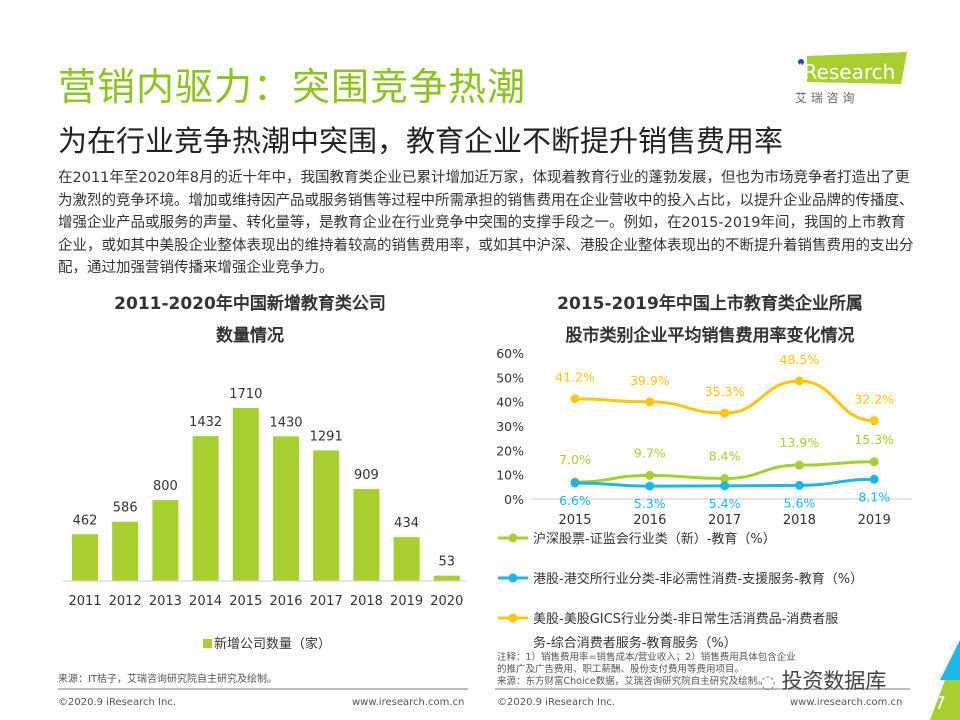 The height and width of the screenshot is (720, 960). I want to click on page-title: 营销内驱力：突围竞争热潮, so click(292, 87).